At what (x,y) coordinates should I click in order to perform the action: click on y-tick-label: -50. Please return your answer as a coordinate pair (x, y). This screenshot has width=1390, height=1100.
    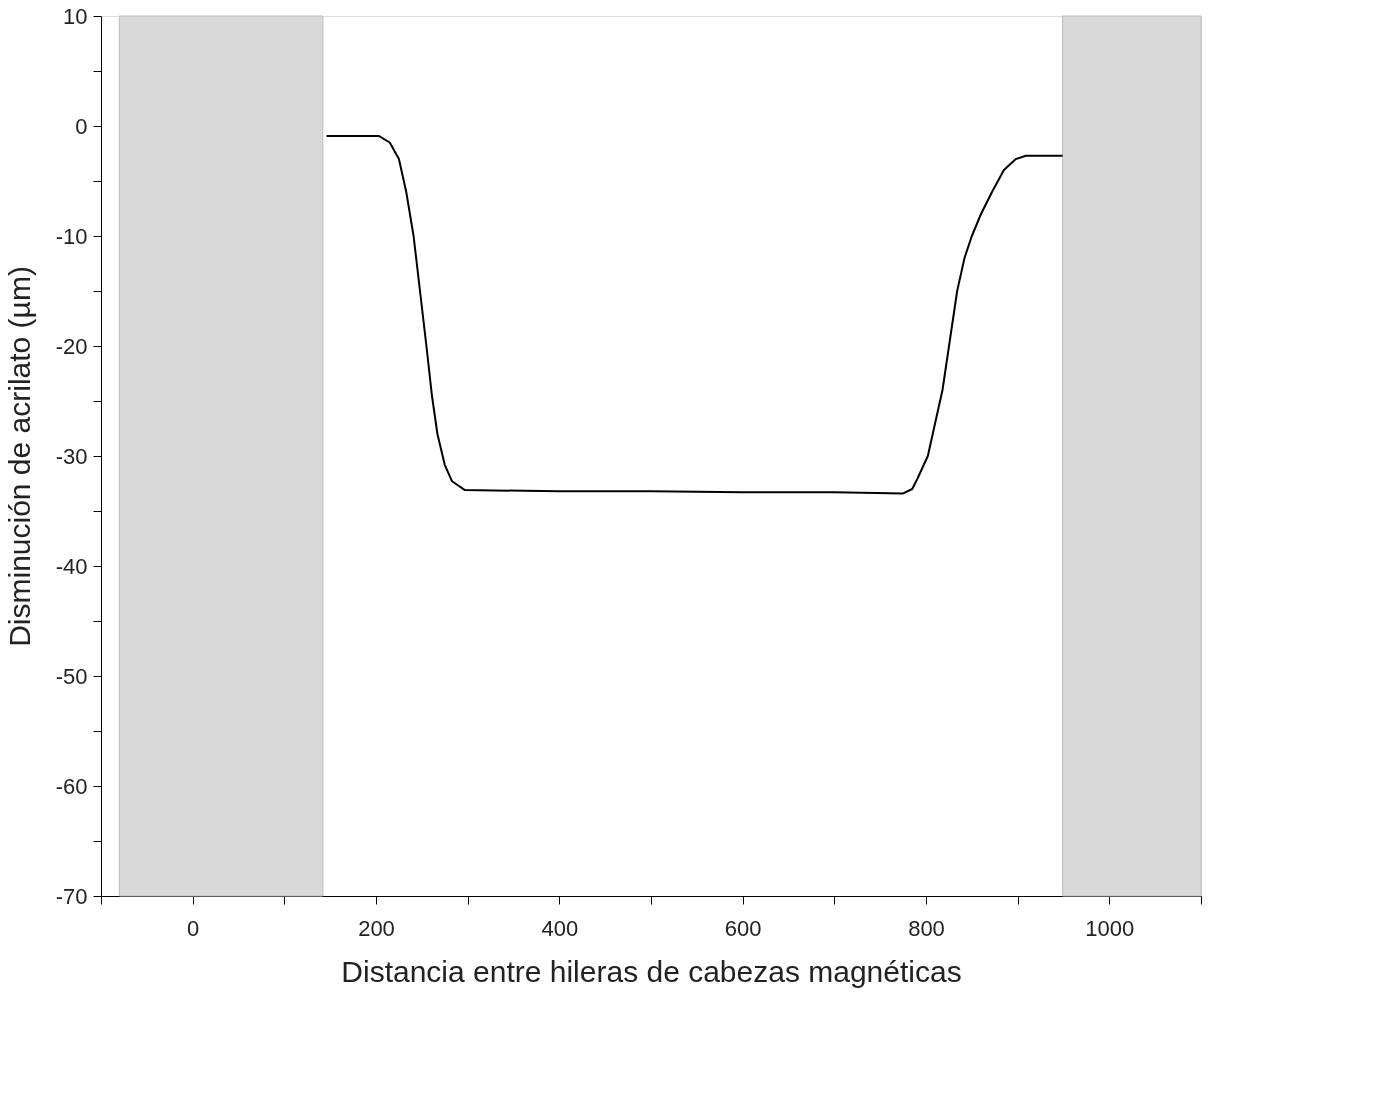
    Looking at the image, I should click on (71, 676).